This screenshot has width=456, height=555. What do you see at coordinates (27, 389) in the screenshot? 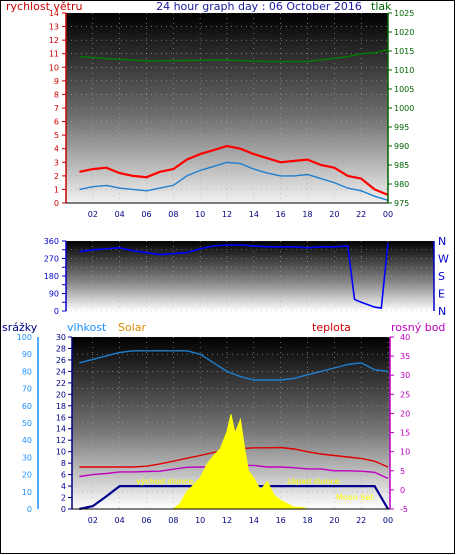
I see `solar-y-tick-label-7: 70` at bounding box center [27, 389].